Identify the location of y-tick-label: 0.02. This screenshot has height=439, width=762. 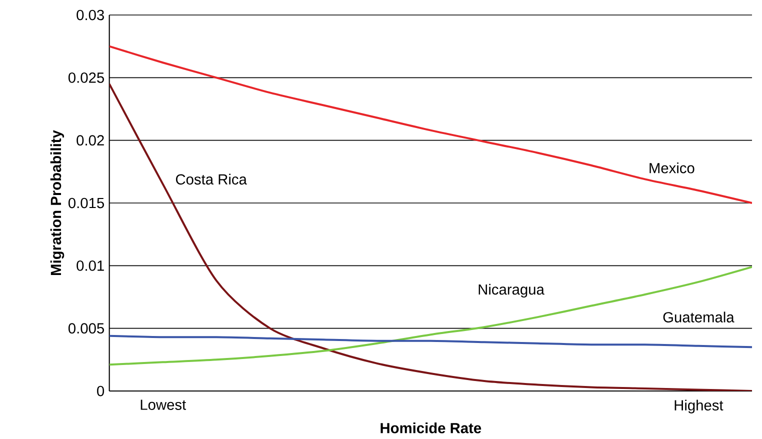
(90, 140).